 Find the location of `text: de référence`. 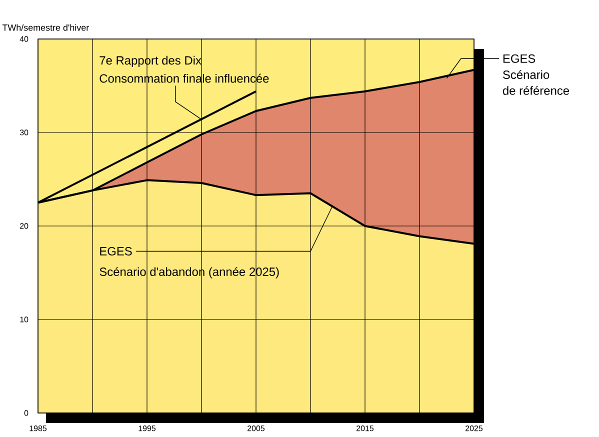

text: de référence is located at coordinates (536, 90).